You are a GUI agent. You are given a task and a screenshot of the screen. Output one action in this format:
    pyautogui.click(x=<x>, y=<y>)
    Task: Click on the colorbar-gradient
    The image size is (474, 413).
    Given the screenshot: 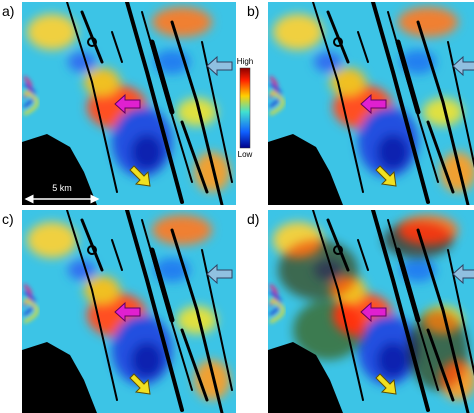 What is the action you would take?
    pyautogui.click(x=245, y=108)
    